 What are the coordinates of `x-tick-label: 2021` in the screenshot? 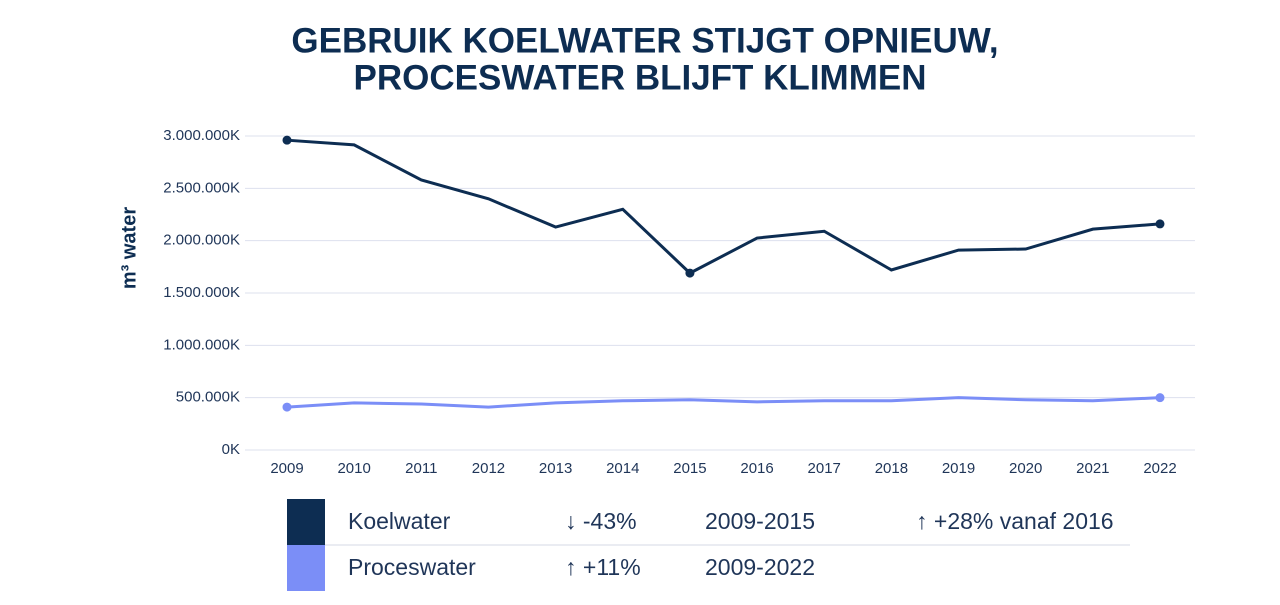 It's located at (1092, 468).